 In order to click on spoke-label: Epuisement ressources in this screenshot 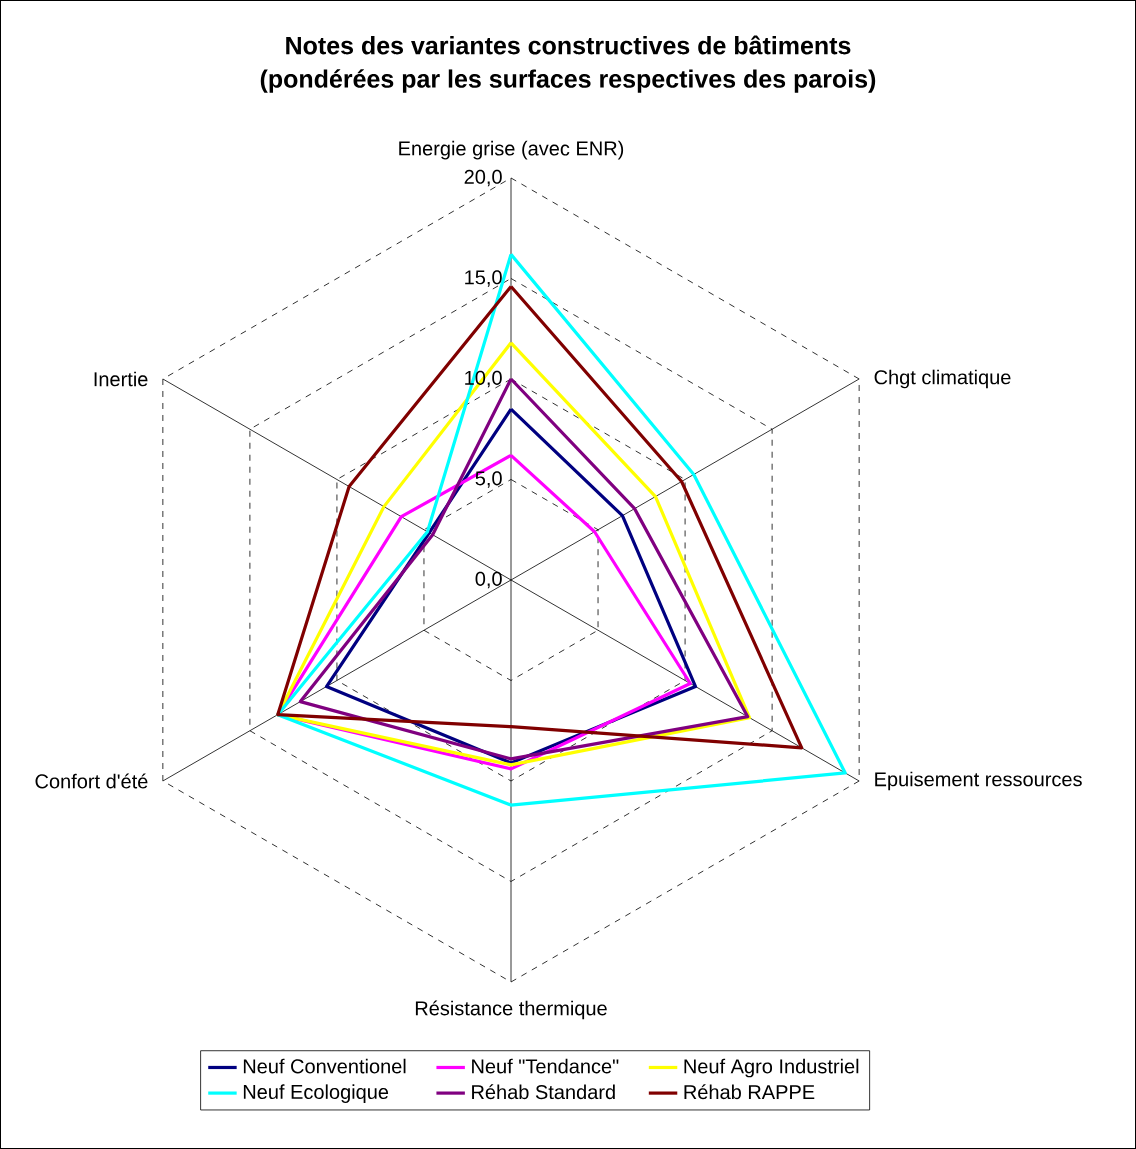, I will do `click(978, 781)`.